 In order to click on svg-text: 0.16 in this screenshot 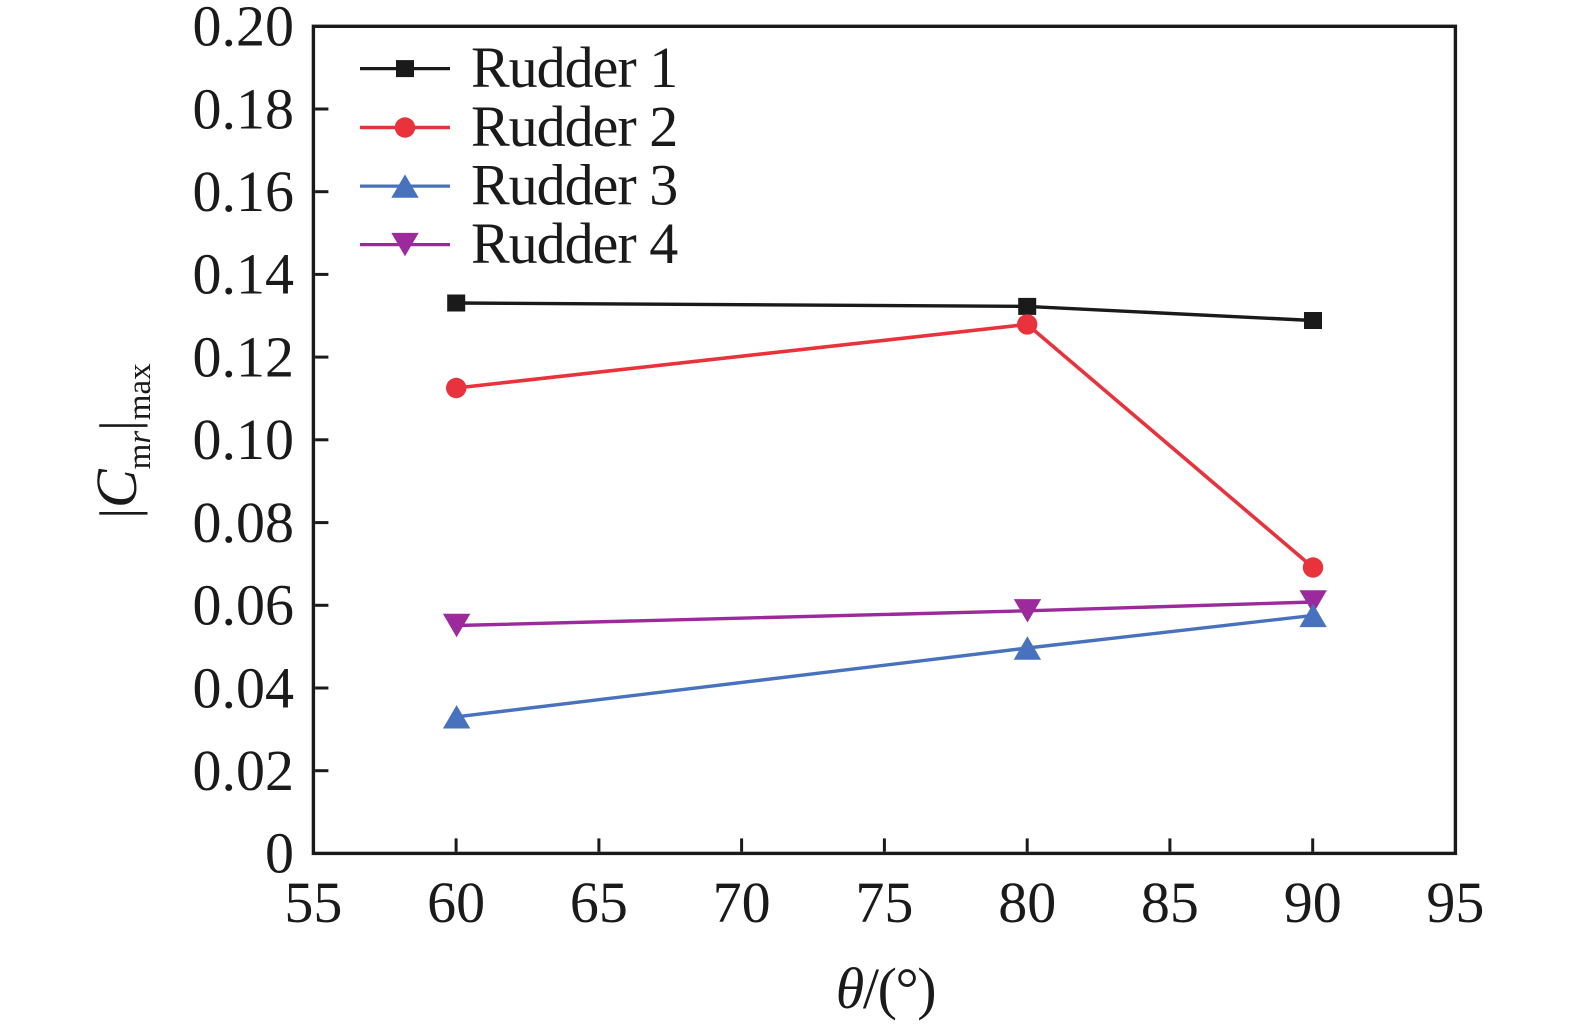, I will do `click(244, 191)`.